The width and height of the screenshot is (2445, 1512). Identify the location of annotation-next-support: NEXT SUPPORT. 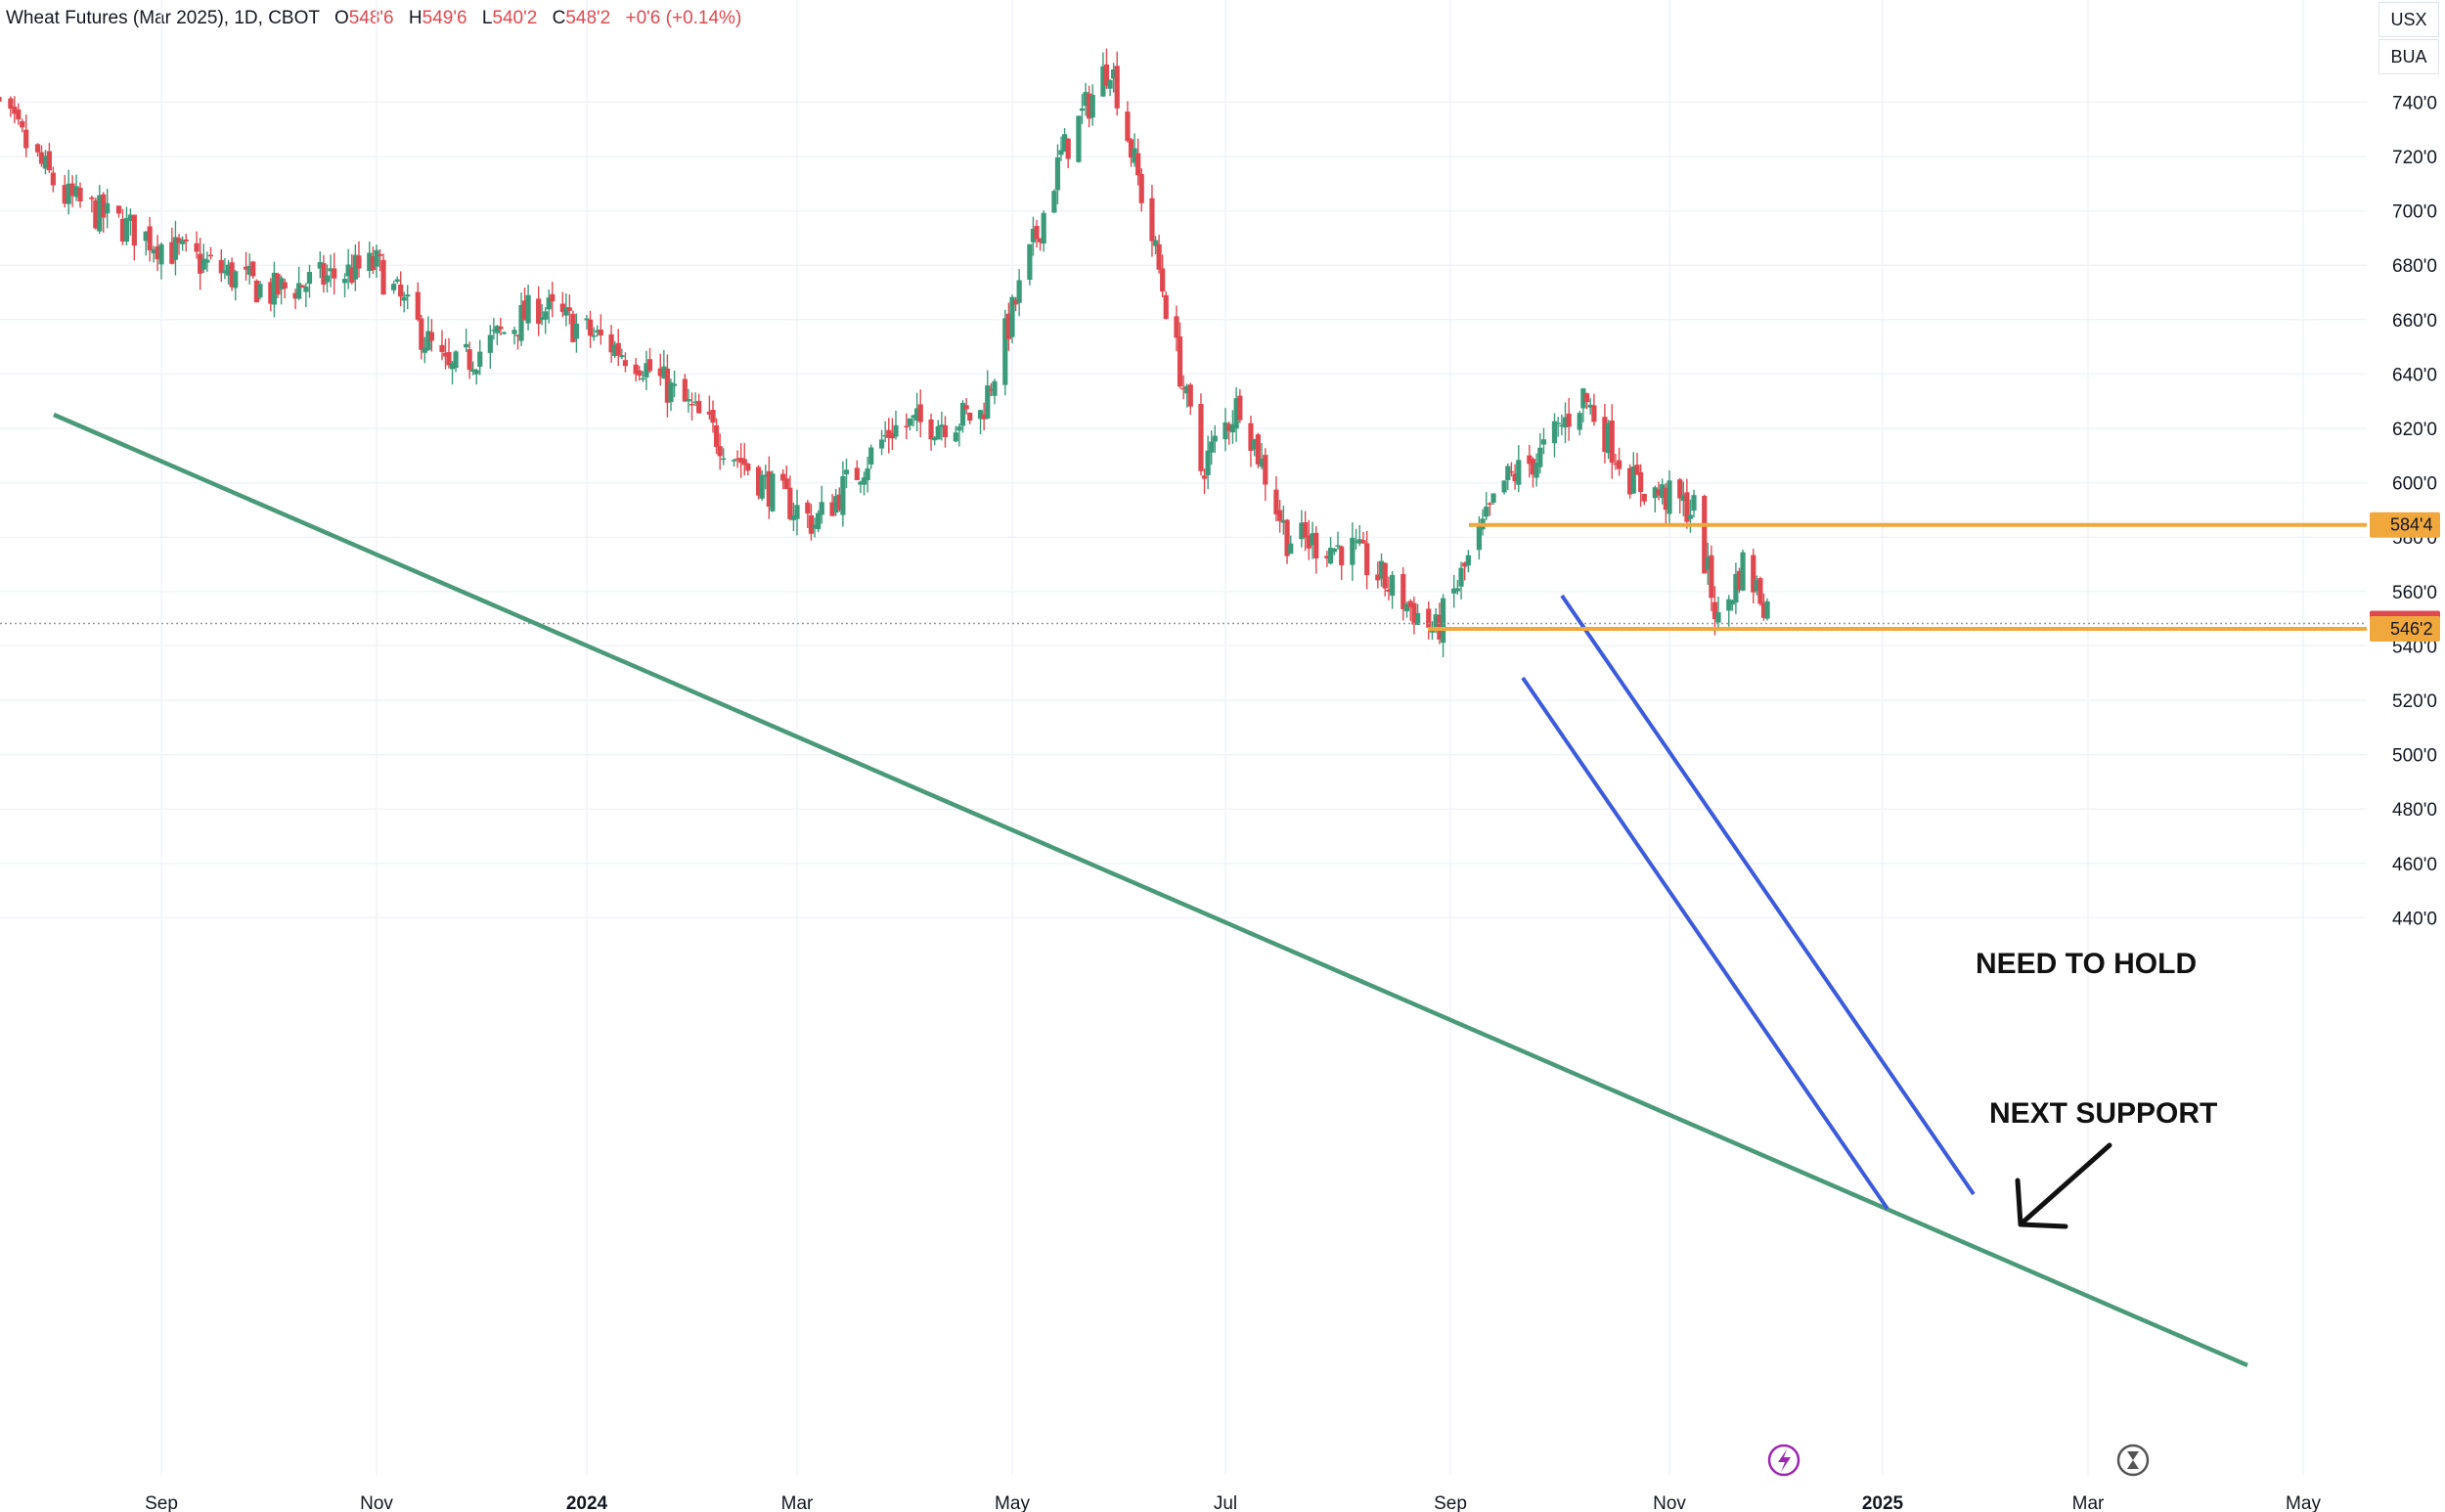
(2103, 1114).